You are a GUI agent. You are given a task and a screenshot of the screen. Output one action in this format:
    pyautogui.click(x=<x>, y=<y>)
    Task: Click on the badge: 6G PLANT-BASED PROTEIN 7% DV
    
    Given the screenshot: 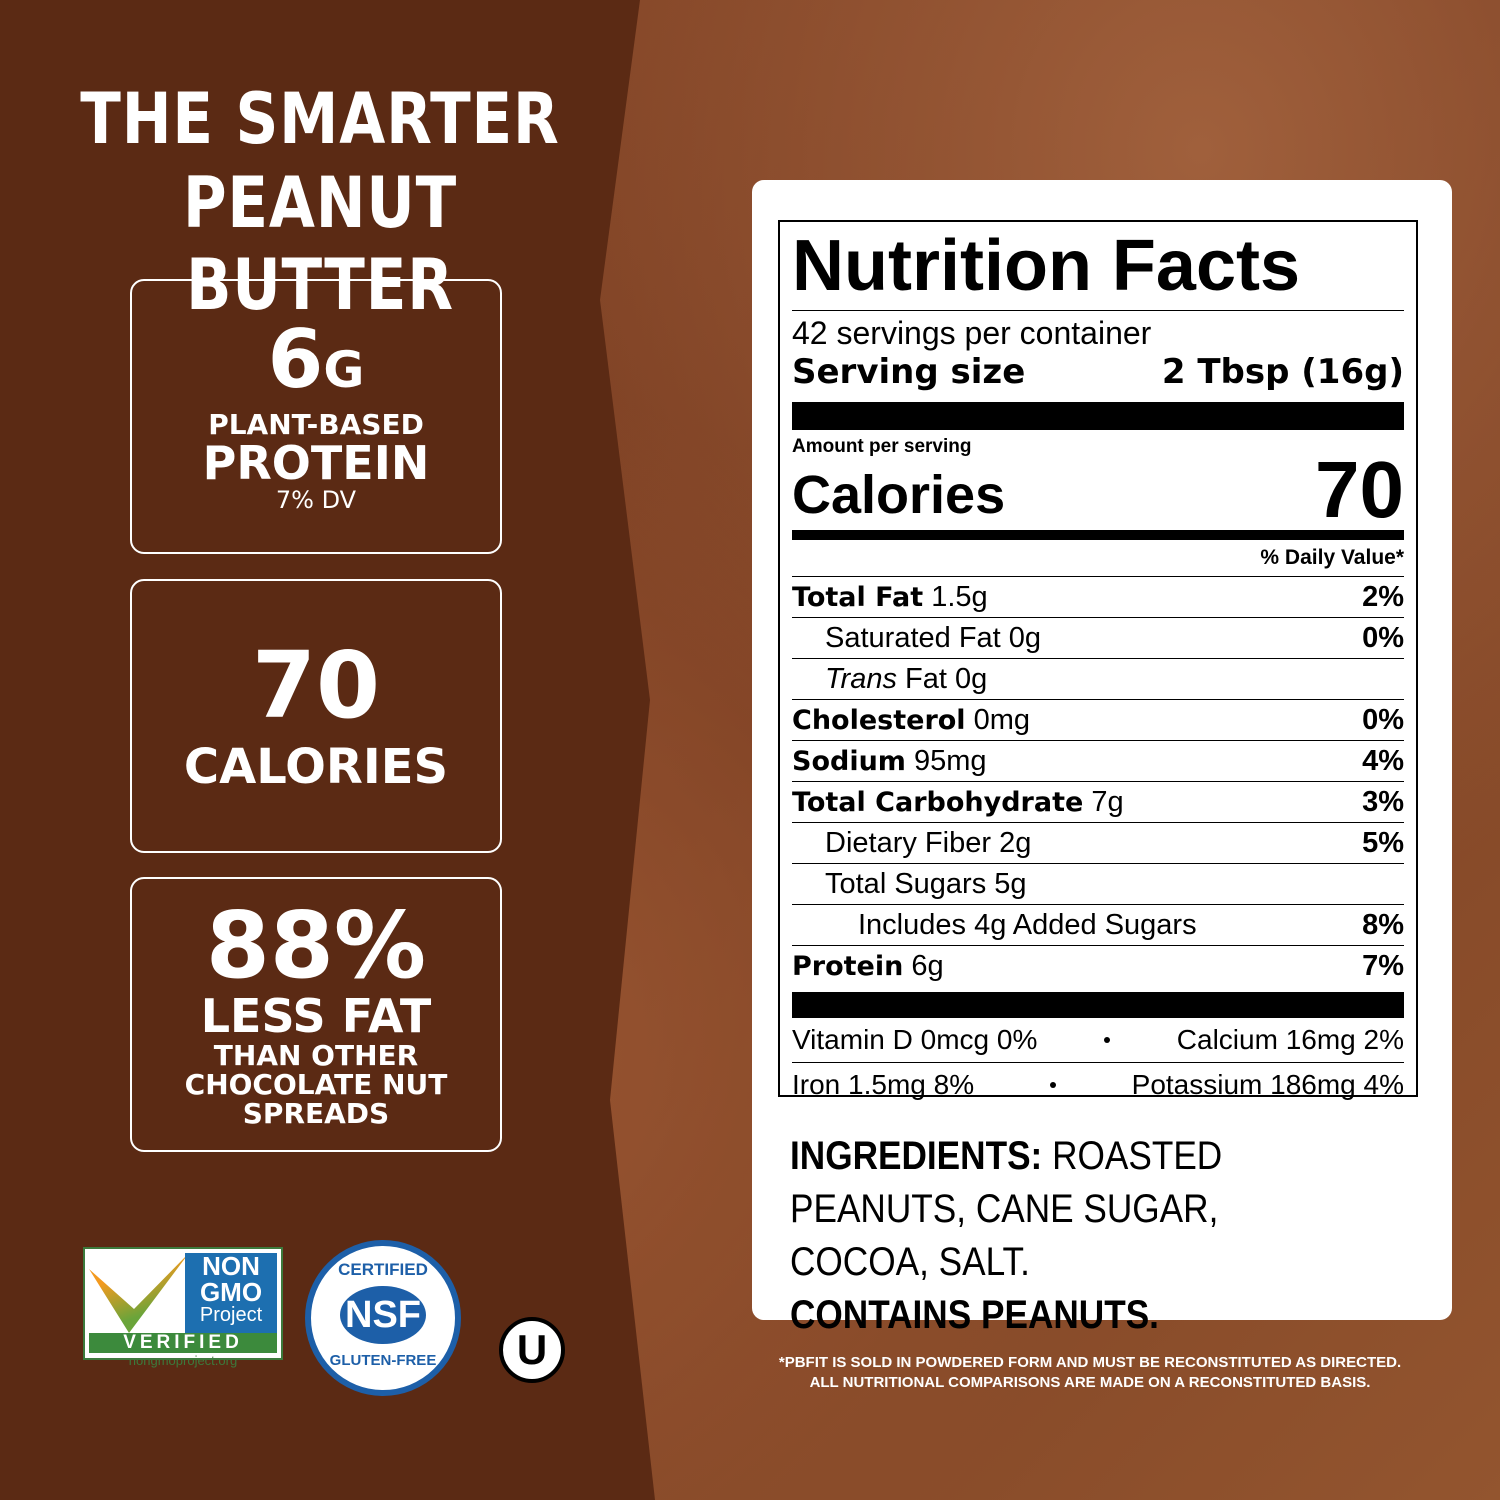 What is the action you would take?
    pyautogui.click(x=316, y=416)
    